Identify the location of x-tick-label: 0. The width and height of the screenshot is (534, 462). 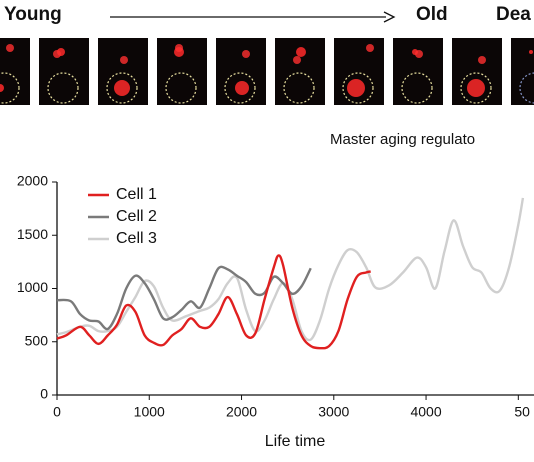
(57, 412).